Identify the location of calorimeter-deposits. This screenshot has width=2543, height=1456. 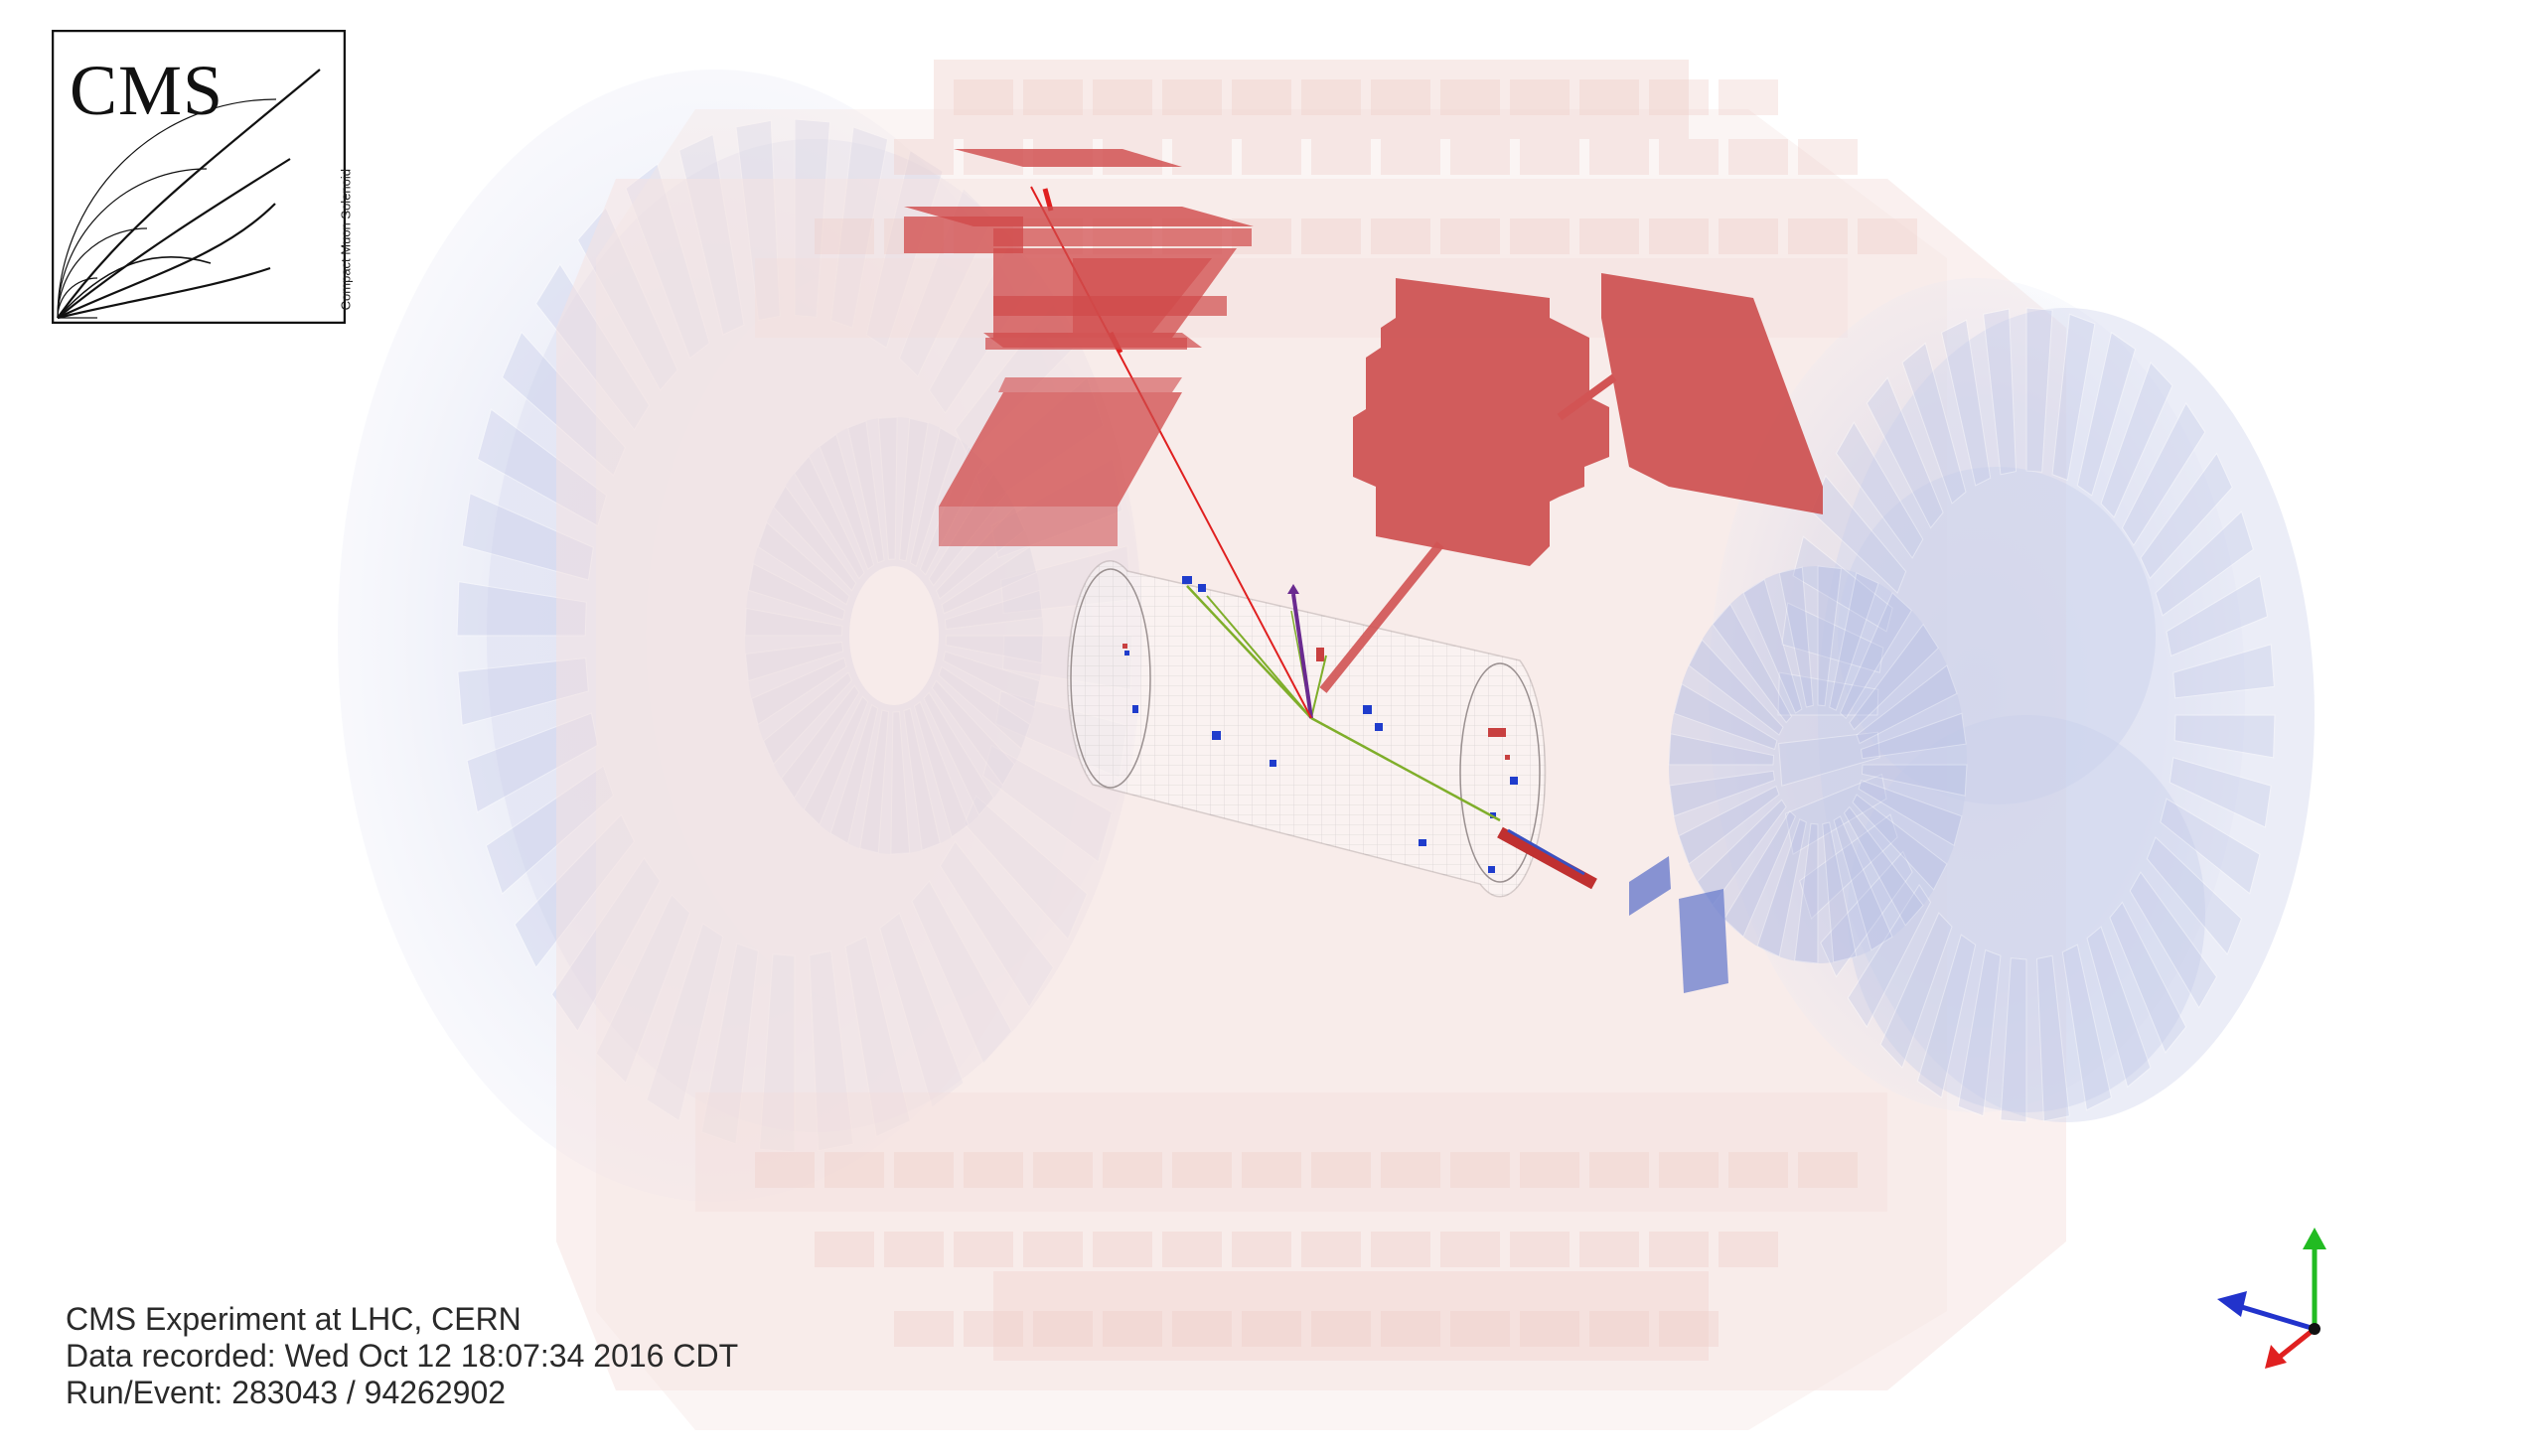
(1571, 581).